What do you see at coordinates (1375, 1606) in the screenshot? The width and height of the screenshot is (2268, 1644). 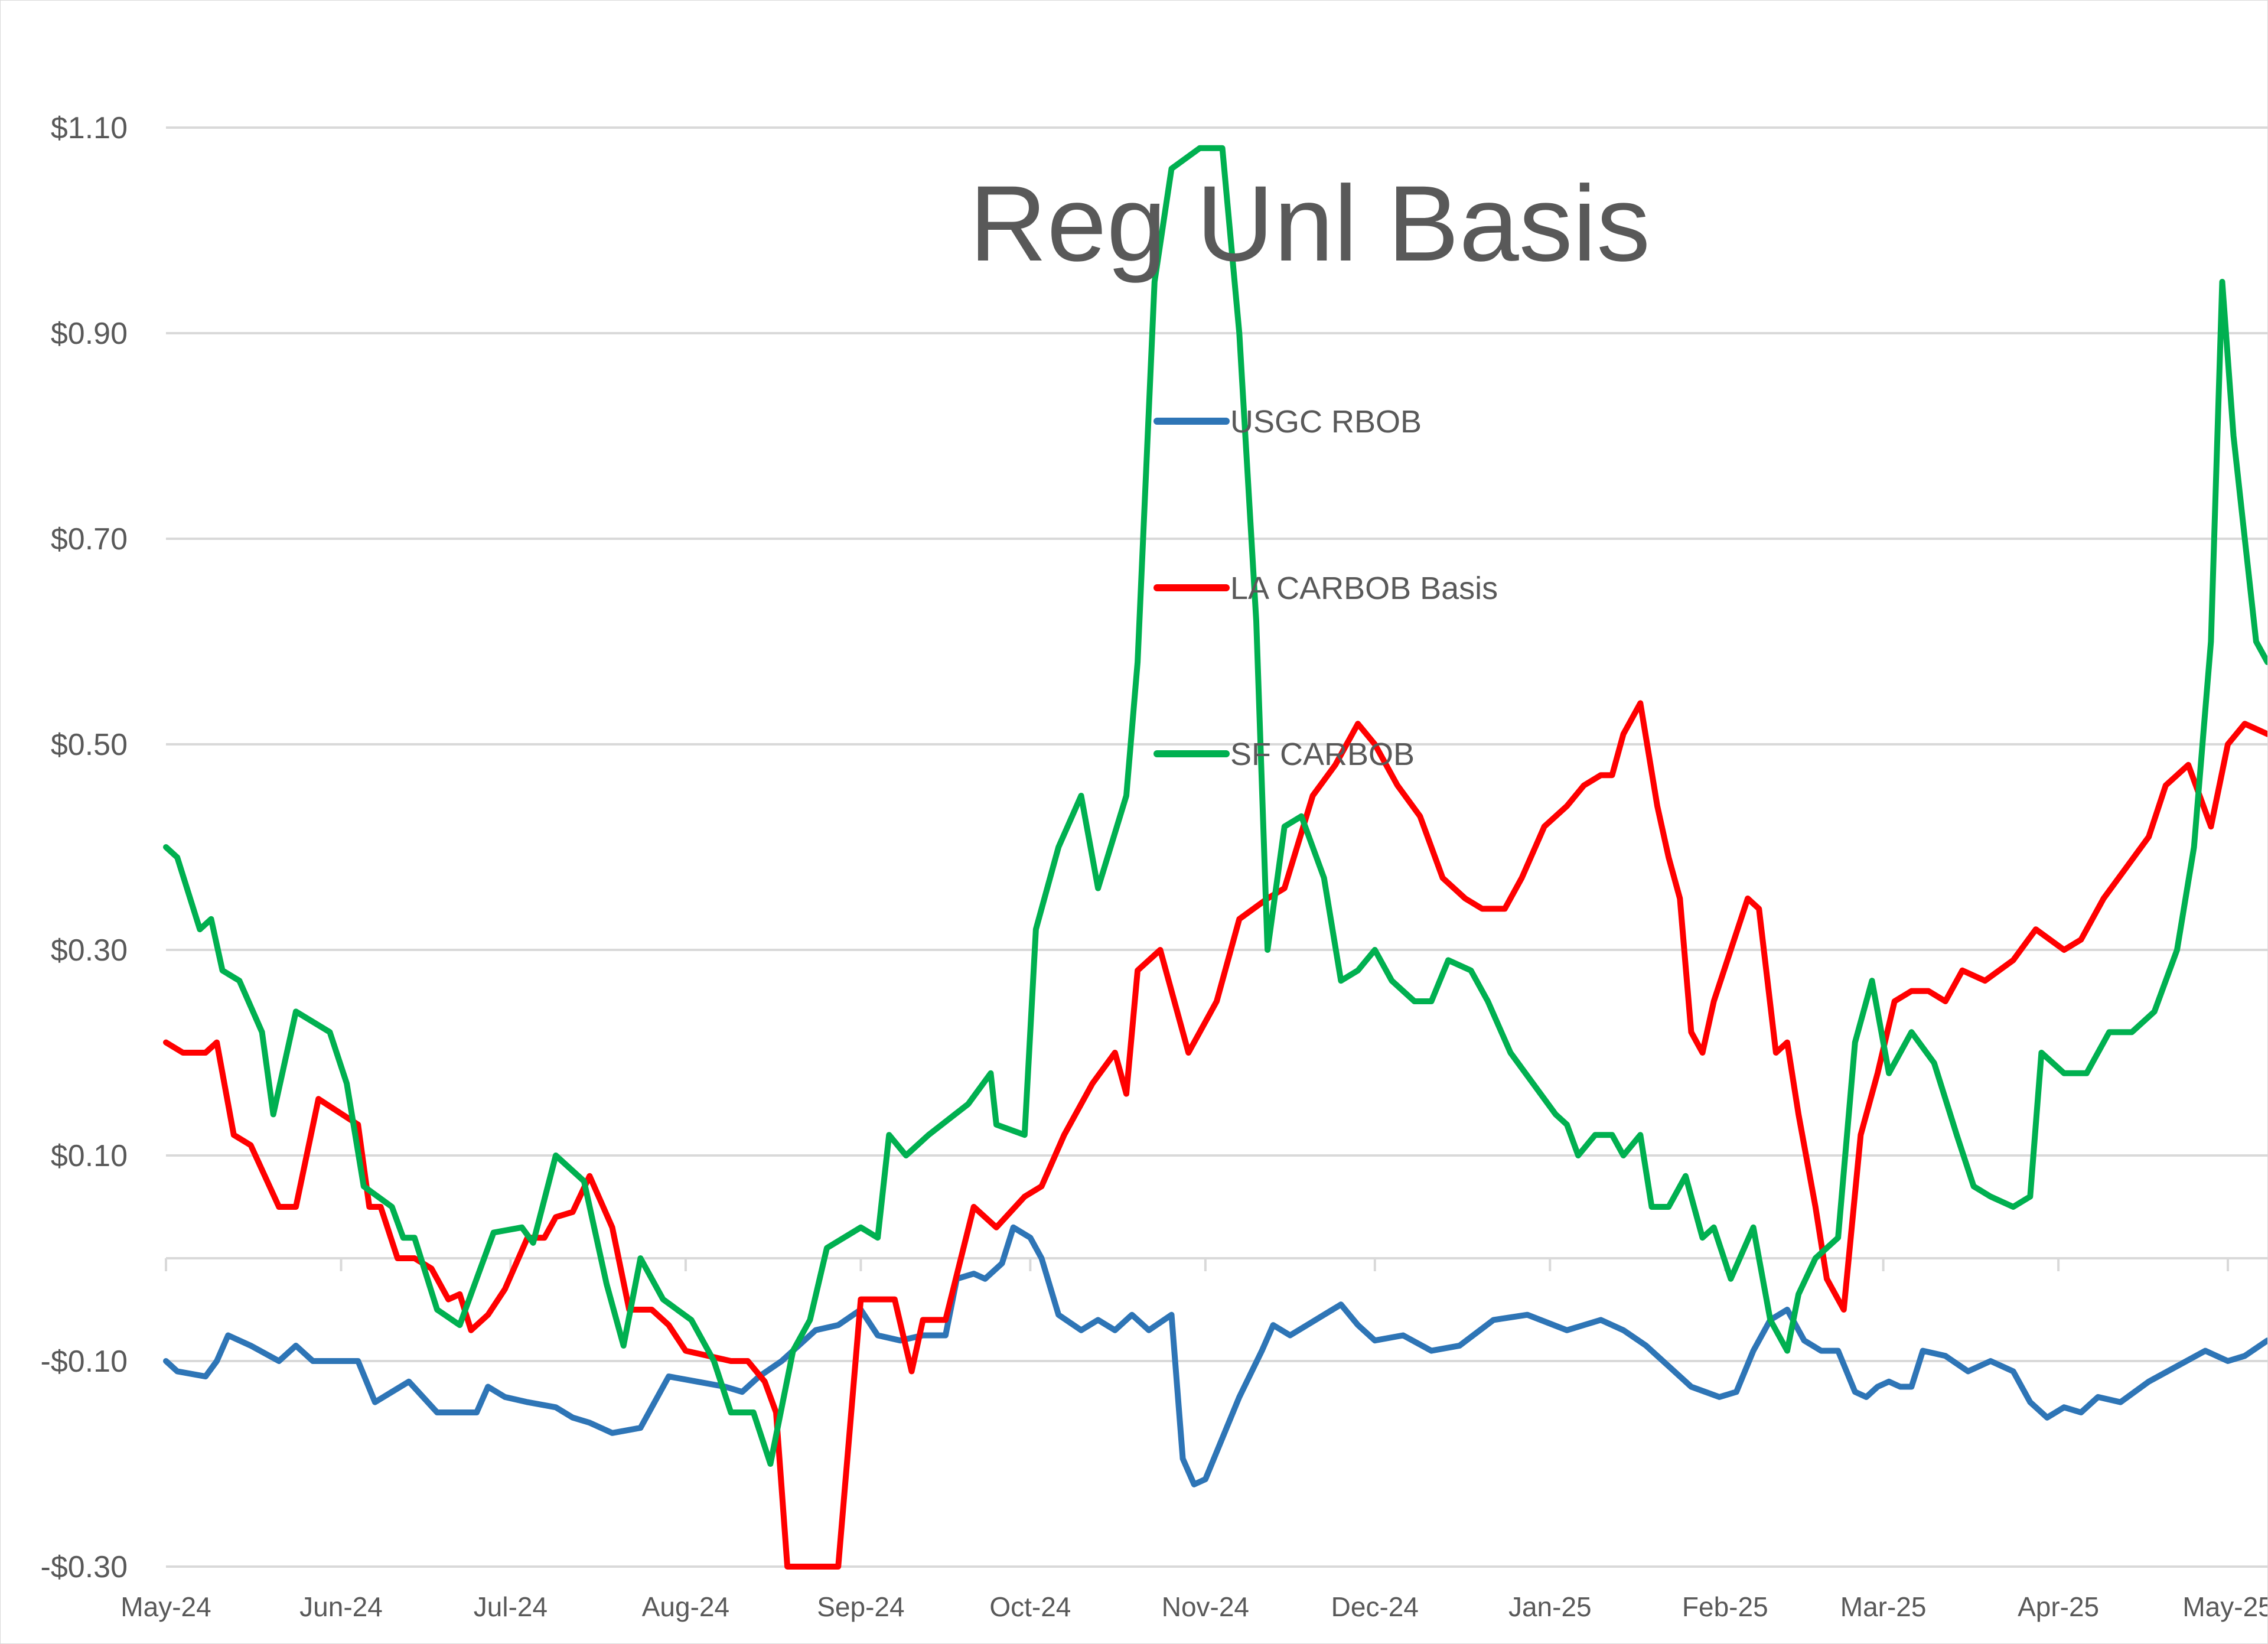 I see `x-tick-label: Dec-24` at bounding box center [1375, 1606].